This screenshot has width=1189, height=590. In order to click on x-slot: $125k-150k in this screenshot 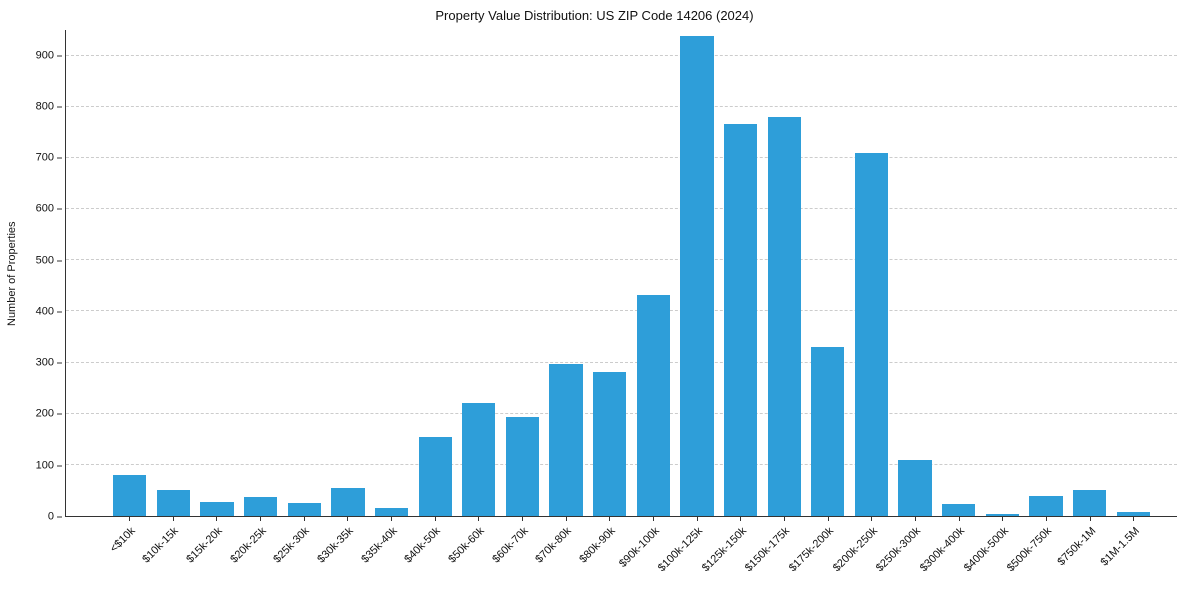, I will do `click(731, 552)`.